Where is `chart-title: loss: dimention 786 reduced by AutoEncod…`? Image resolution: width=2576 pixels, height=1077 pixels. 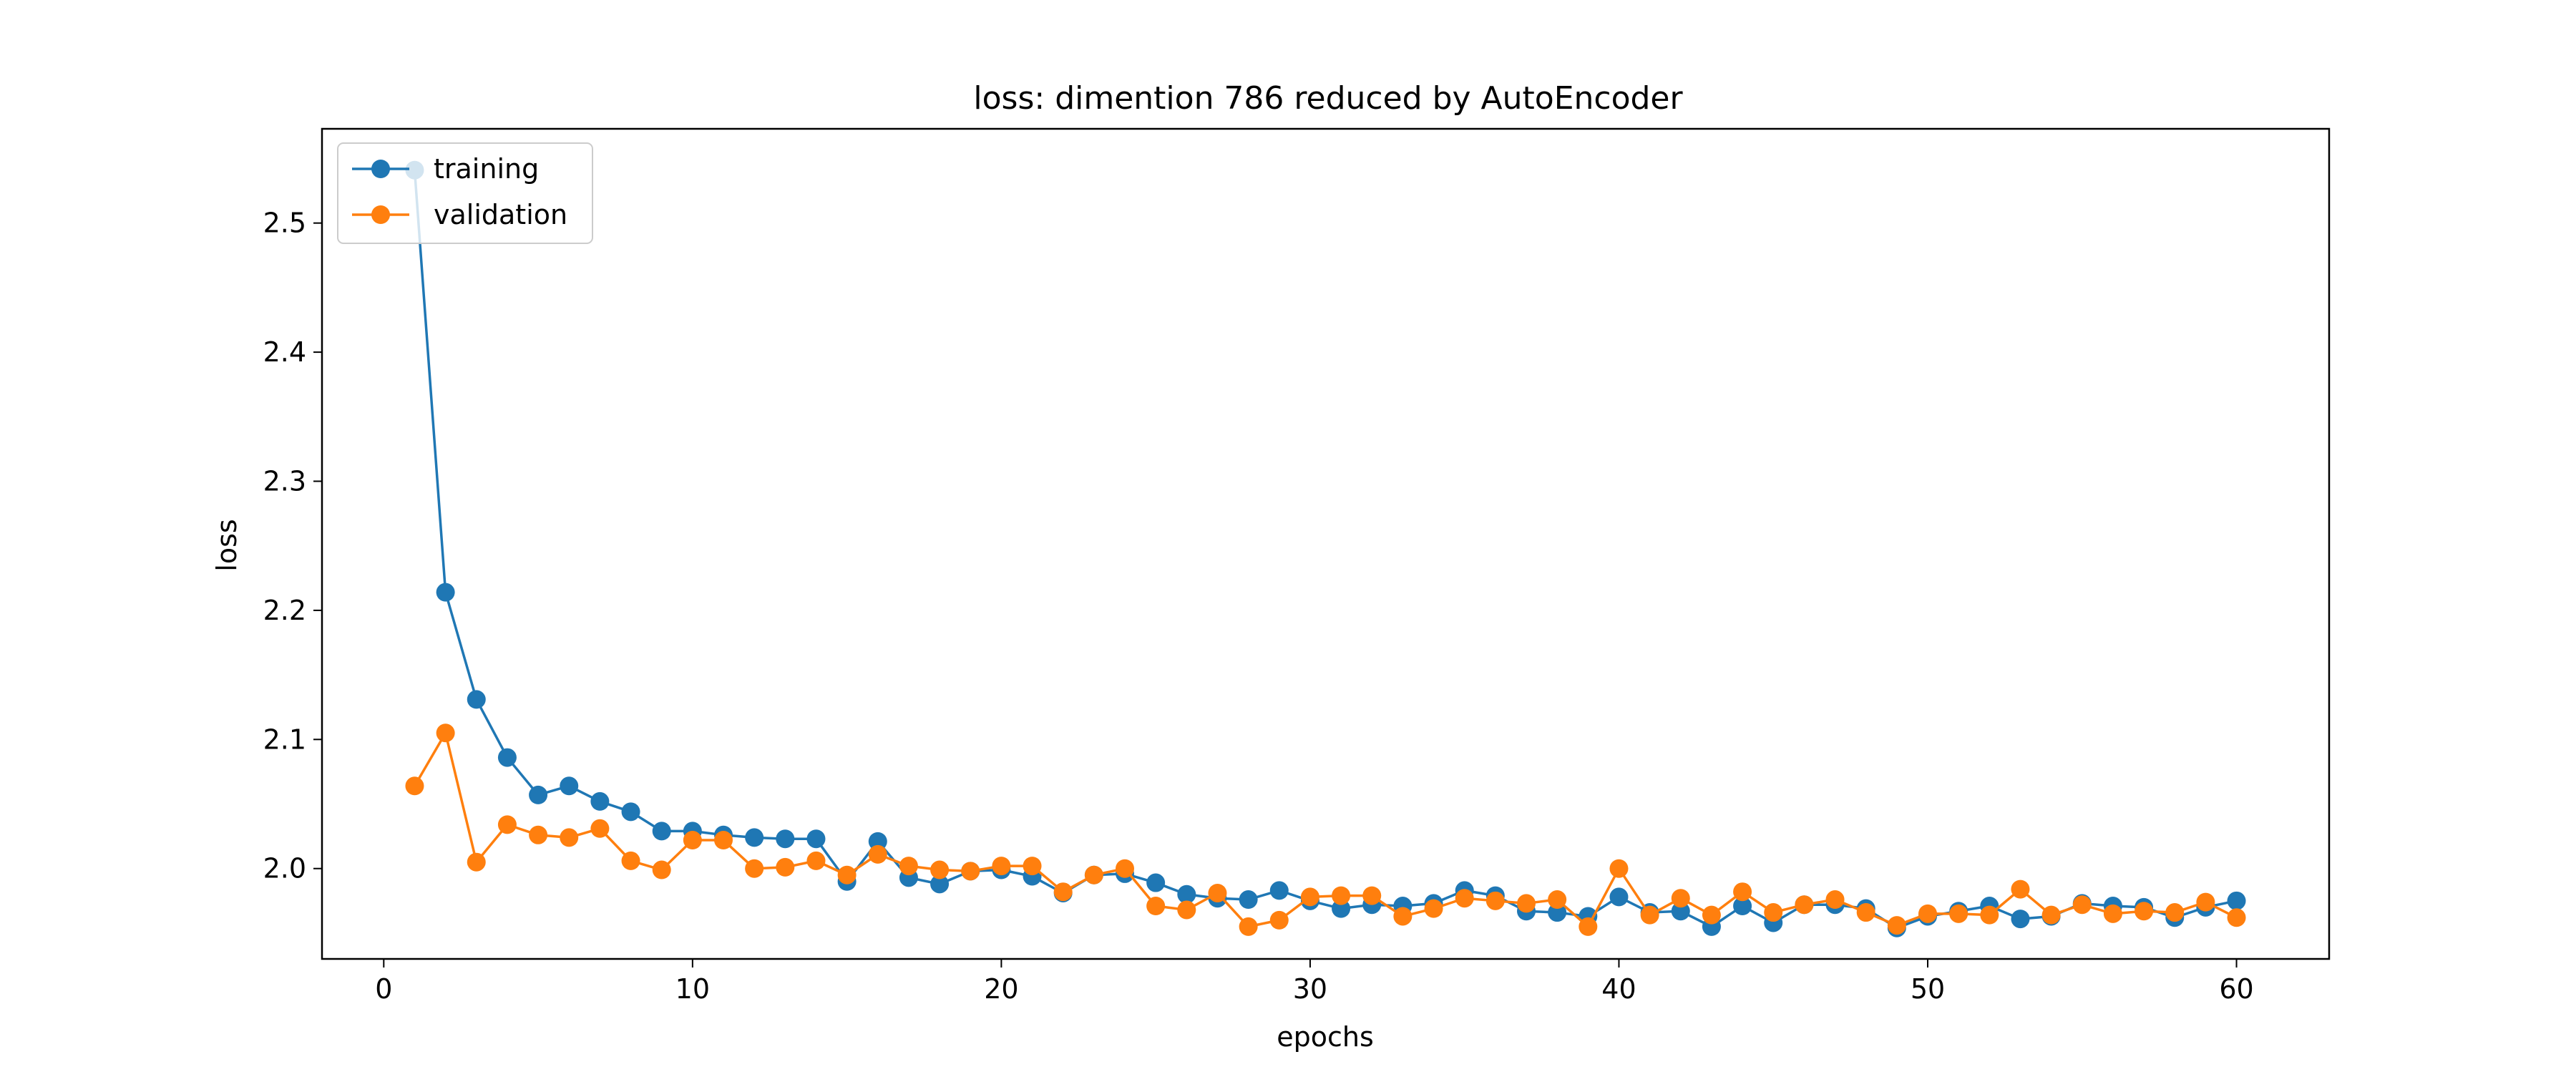
chart-title: loss: dimention 786 reduced by AutoEncod… is located at coordinates (1328, 99).